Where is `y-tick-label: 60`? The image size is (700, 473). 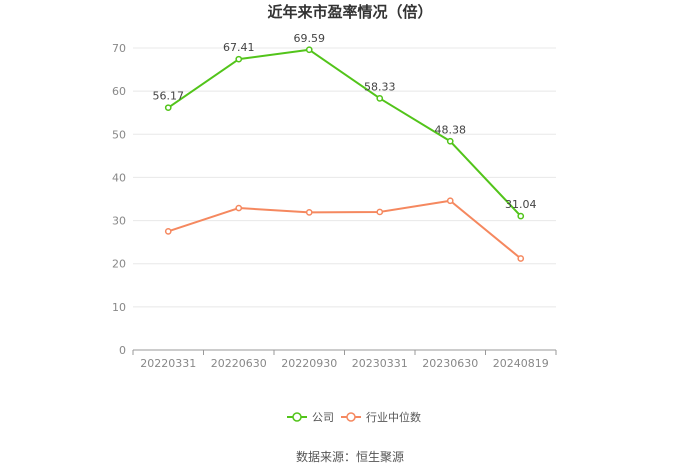 y-tick-label: 60 is located at coordinates (119, 91).